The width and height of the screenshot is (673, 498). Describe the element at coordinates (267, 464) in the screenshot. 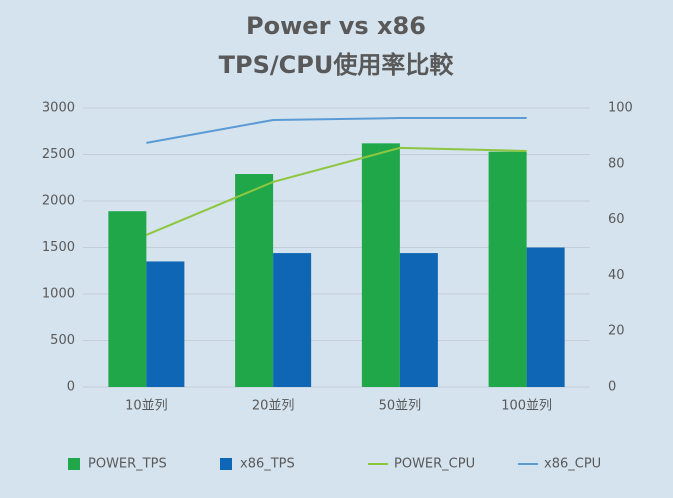

I see `legend-label: x86_TPS` at that location.